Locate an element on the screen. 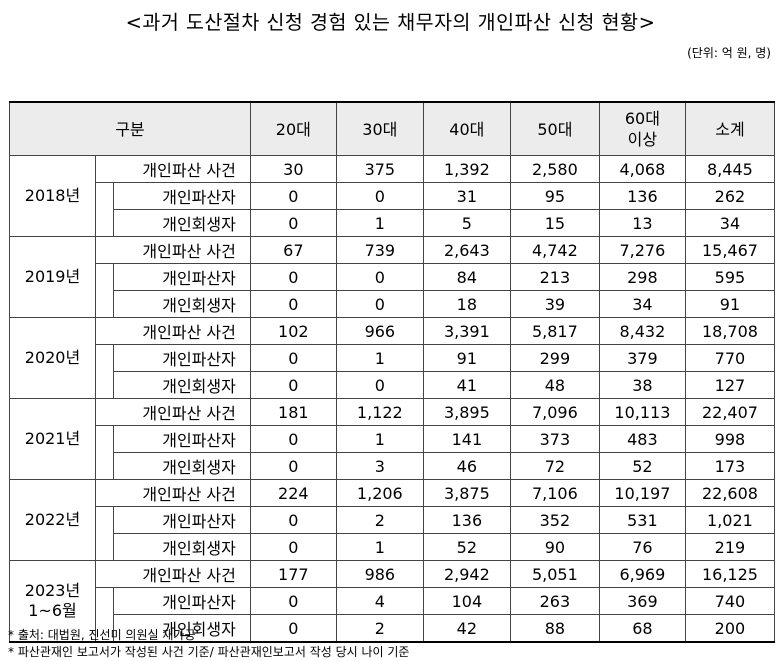 This screenshot has width=781, height=661. value-cell: 7,106 is located at coordinates (554, 493).